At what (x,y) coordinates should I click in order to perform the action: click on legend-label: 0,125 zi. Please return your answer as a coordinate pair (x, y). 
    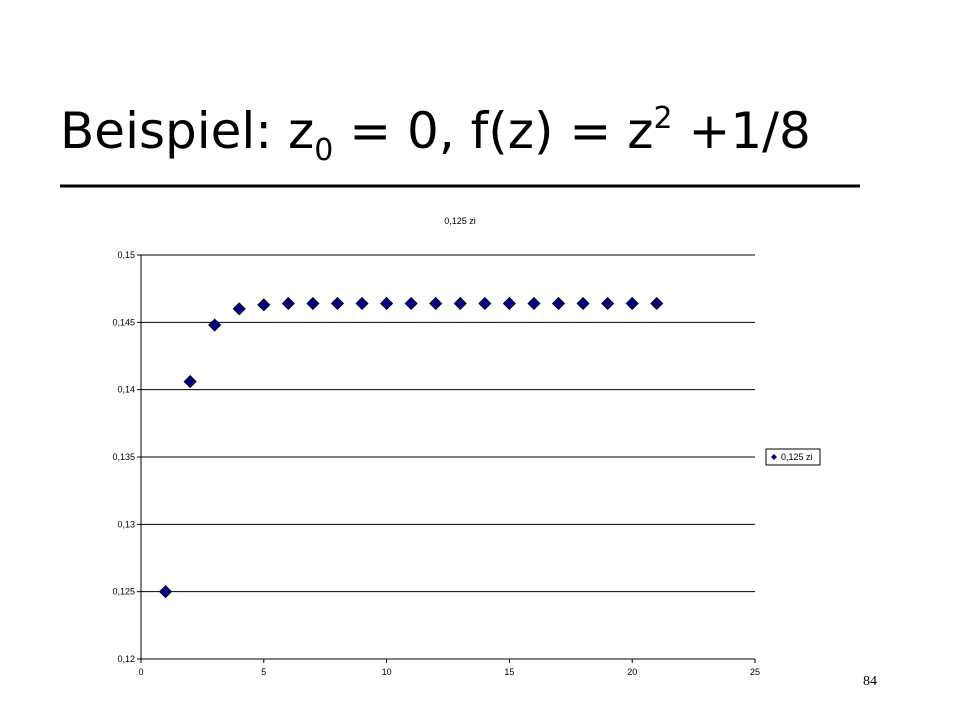
    Looking at the image, I should click on (797, 457).